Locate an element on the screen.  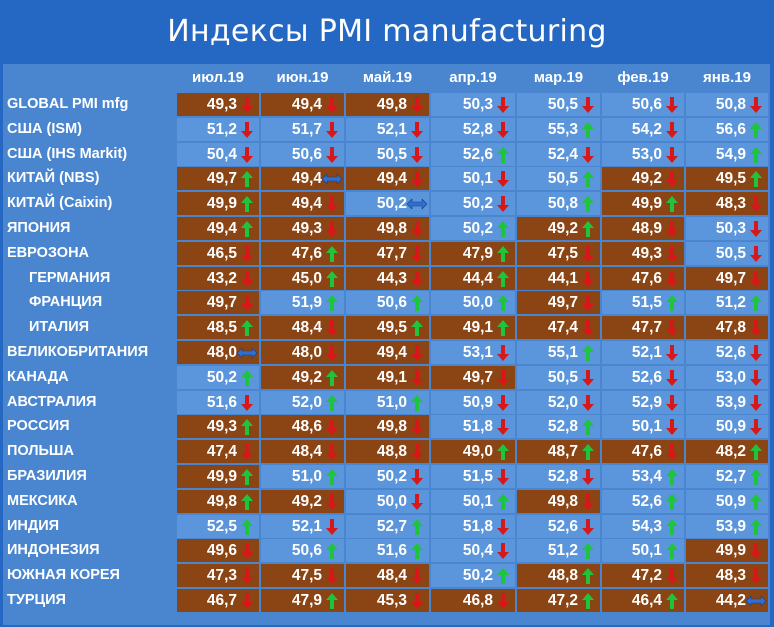
row-label: ЮЖНАЯ КОРЕЯ is located at coordinates (63, 575).